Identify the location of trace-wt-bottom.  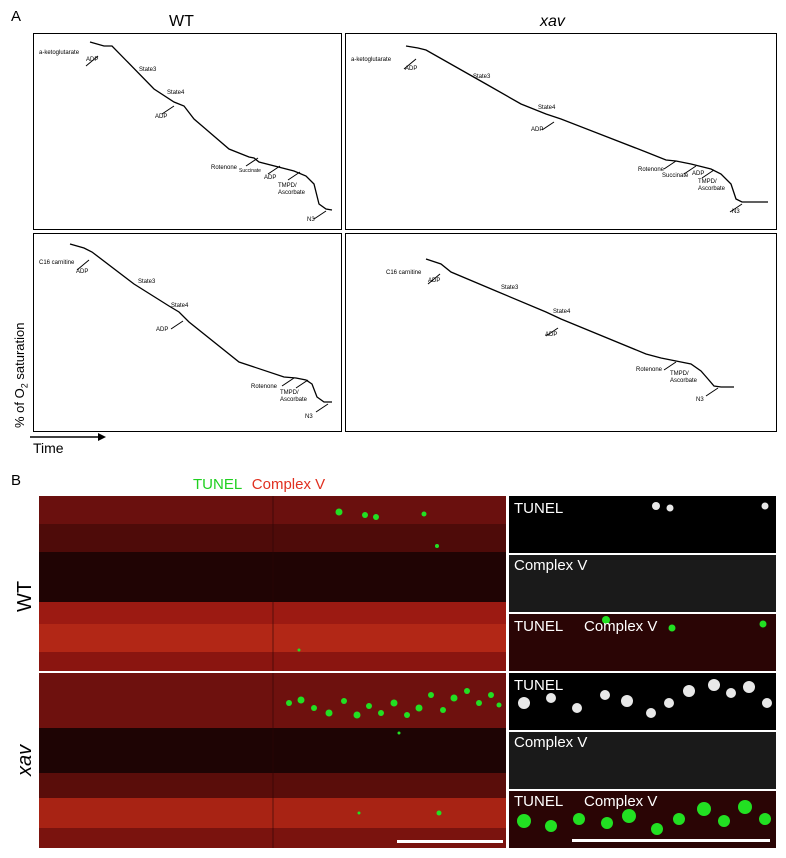
(200, 328).